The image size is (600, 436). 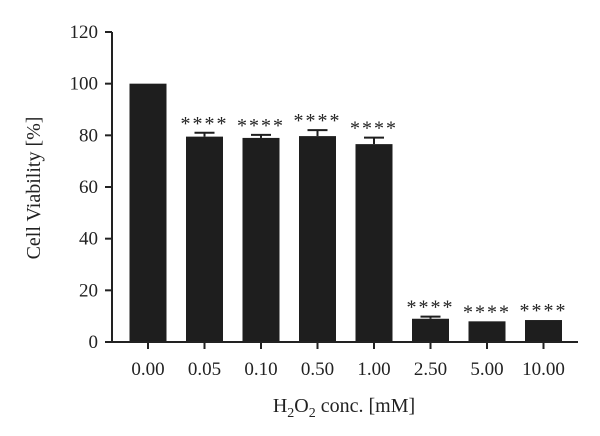 I want to click on x-title-sub1: 2, so click(x=290, y=413).